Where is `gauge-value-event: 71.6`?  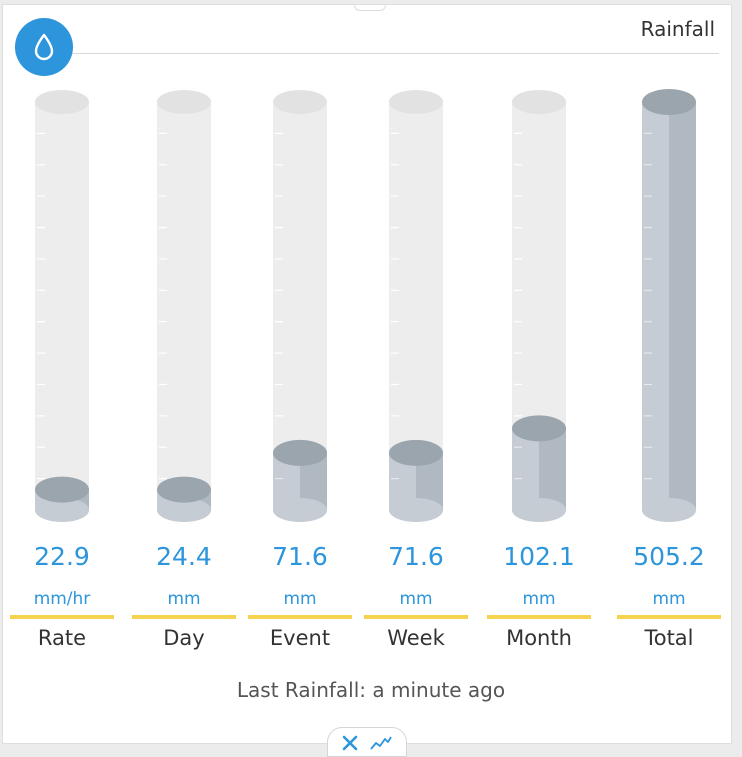 gauge-value-event: 71.6 is located at coordinates (300, 556).